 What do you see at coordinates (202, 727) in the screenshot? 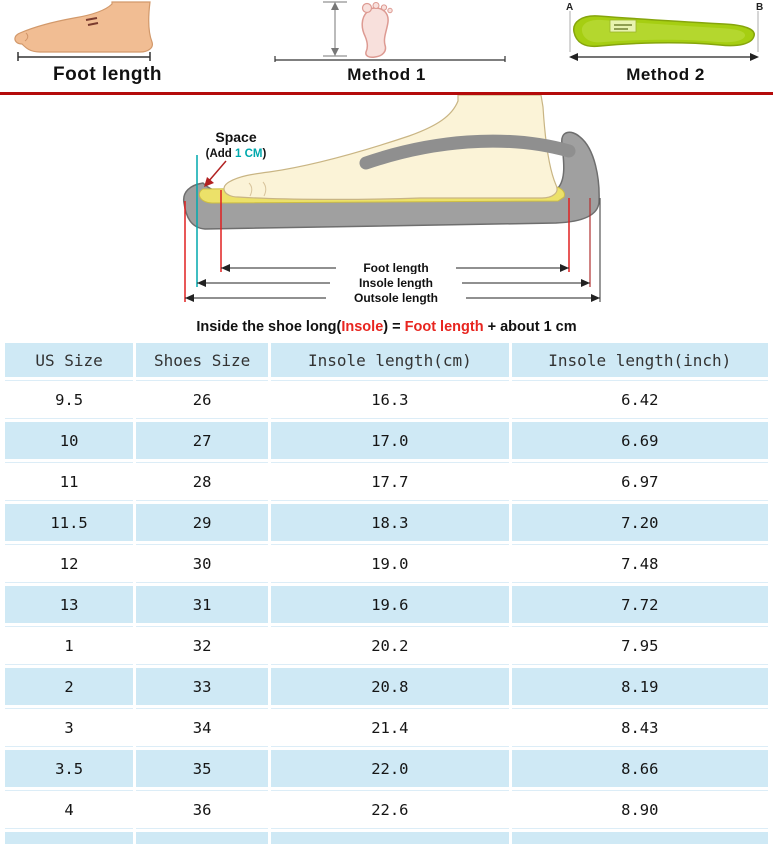
I see `table-cell: 34` at bounding box center [202, 727].